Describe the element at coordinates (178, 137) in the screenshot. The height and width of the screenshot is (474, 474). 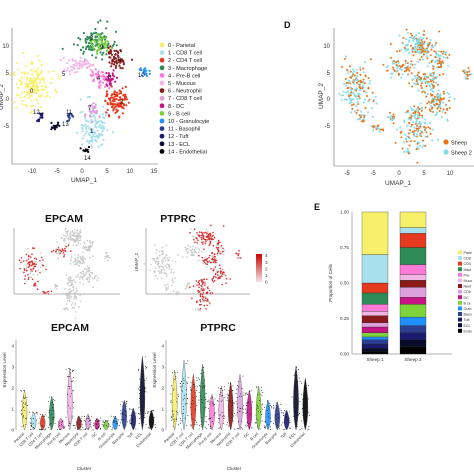
I see `legend-label: 12 - Tuft` at that location.